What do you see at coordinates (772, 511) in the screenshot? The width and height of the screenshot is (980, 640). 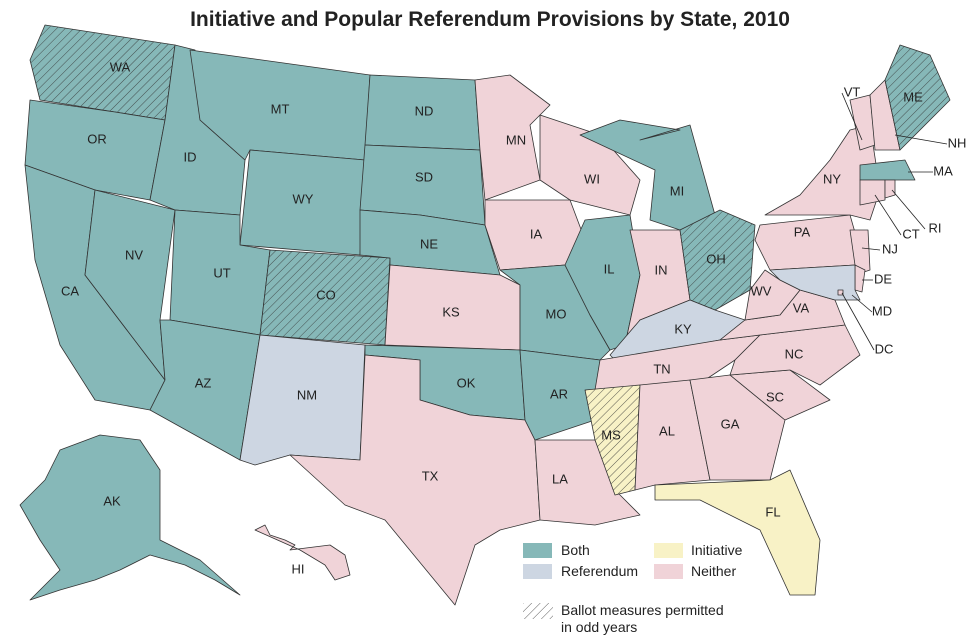 I see `state-label-fl: FL` at bounding box center [772, 511].